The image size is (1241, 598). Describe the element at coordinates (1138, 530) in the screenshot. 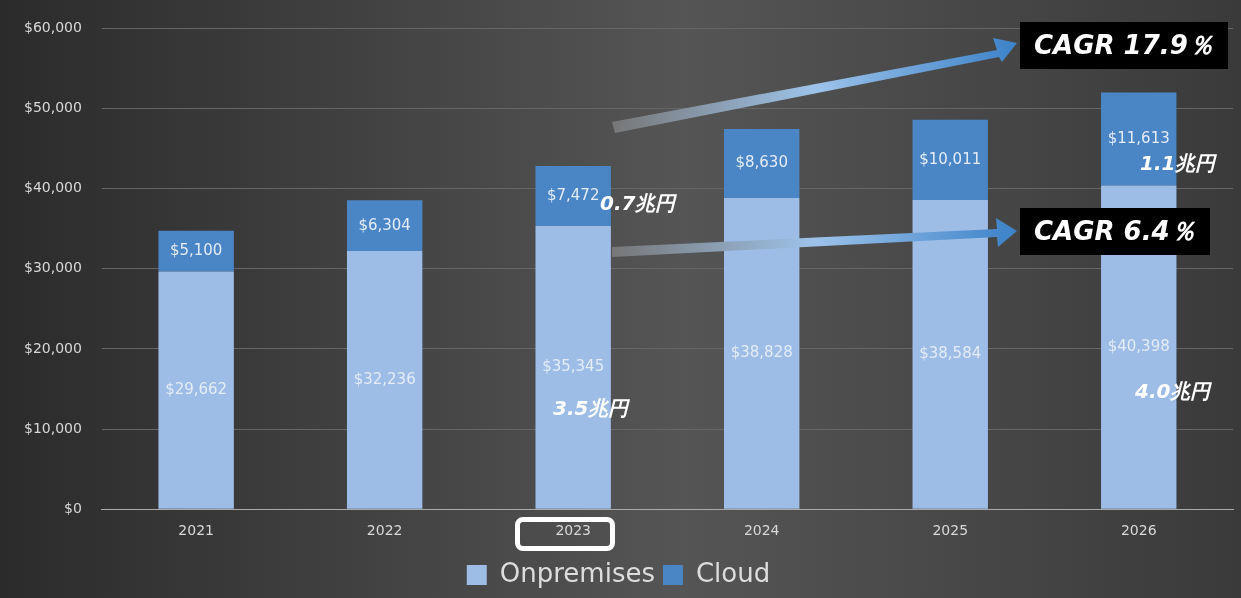

I see `x-tick-label: 2026` at that location.